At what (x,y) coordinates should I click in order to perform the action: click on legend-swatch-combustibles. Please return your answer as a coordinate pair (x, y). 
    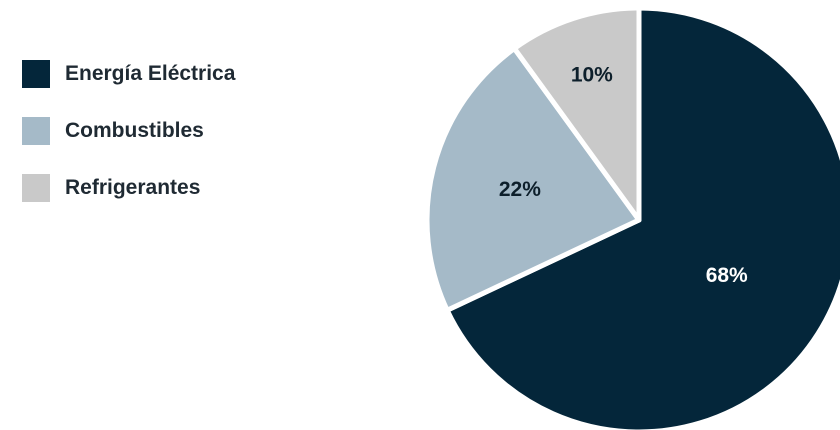
    Looking at the image, I should click on (36, 131).